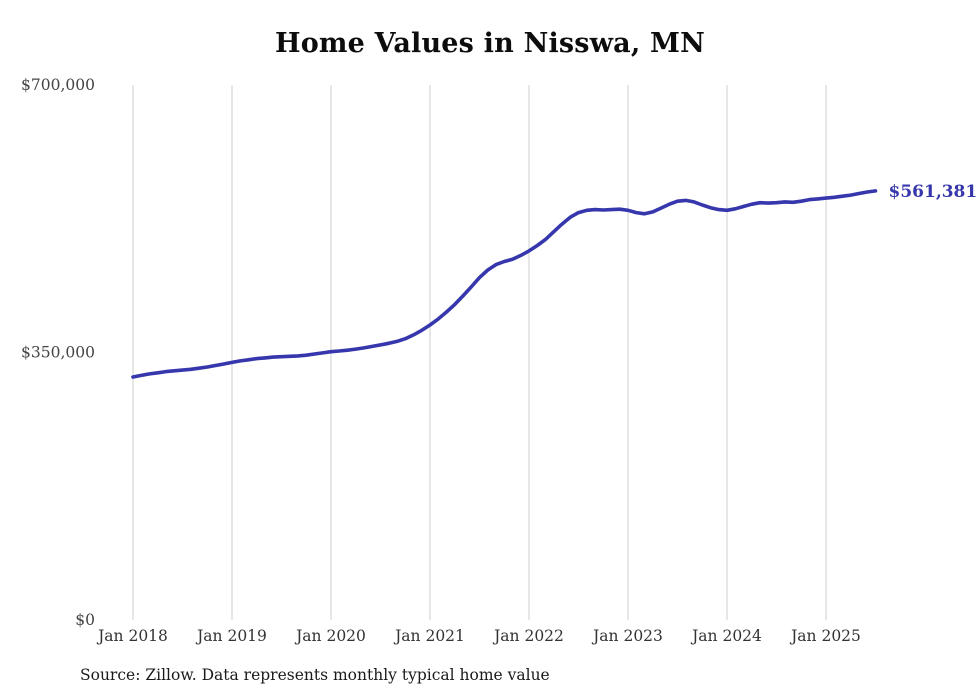 The width and height of the screenshot is (980, 699). I want to click on x-axis-tick-label: Jan 2023, so click(627, 636).